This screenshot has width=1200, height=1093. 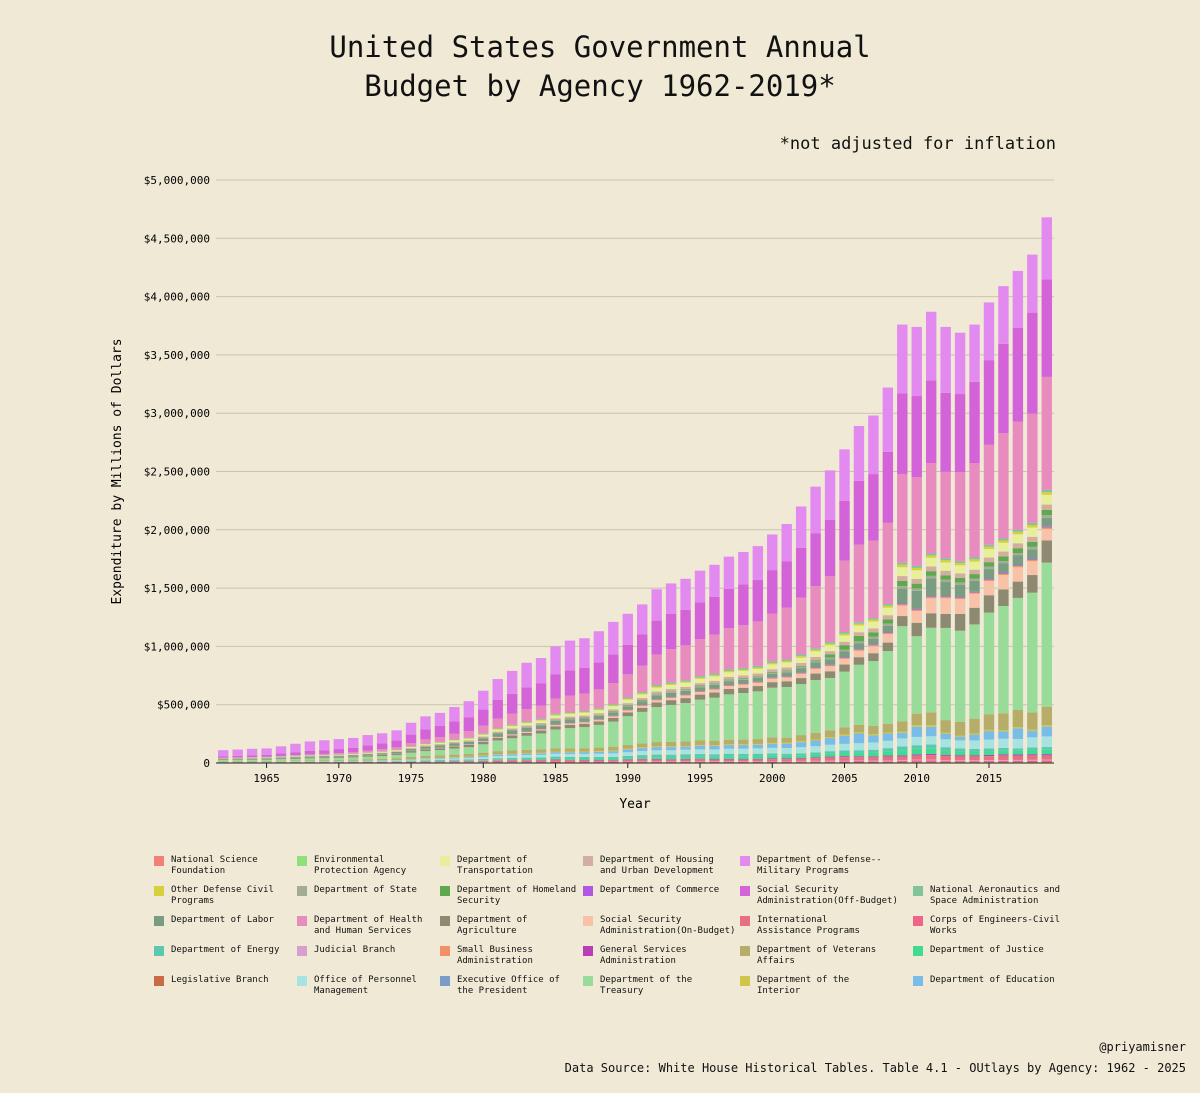 I want to click on legend-item: Department of Transportation, so click(x=511, y=866).